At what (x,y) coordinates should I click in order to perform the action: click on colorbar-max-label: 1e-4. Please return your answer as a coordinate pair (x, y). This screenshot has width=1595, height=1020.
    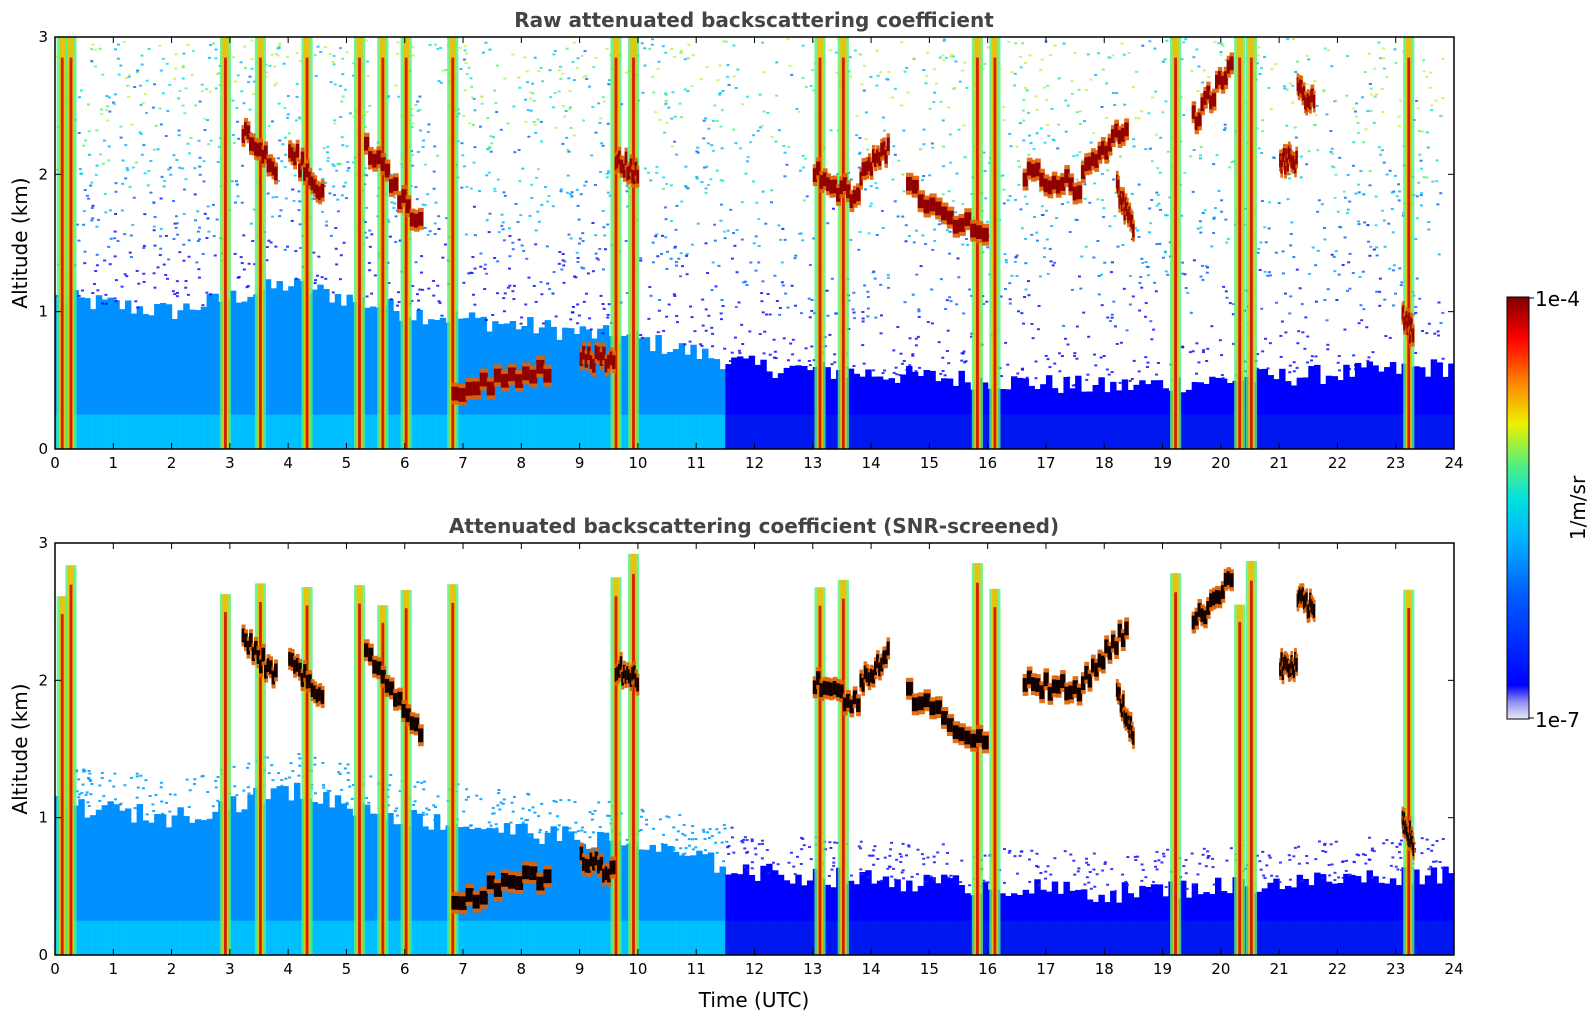
    Looking at the image, I should click on (1557, 299).